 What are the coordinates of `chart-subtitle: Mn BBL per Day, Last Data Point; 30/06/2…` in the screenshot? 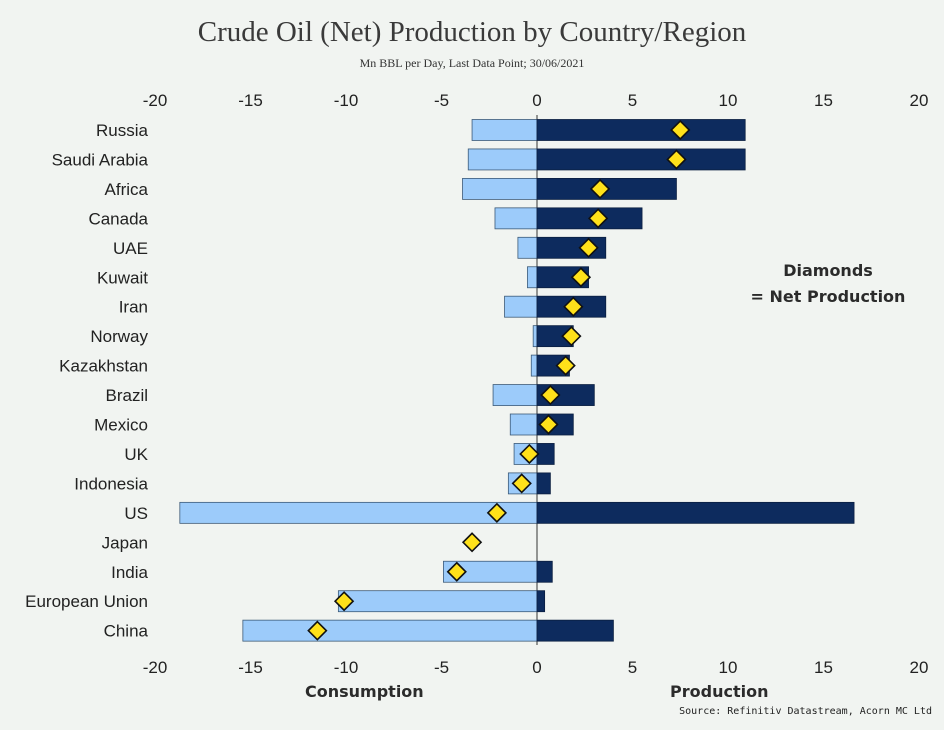 It's located at (472, 63).